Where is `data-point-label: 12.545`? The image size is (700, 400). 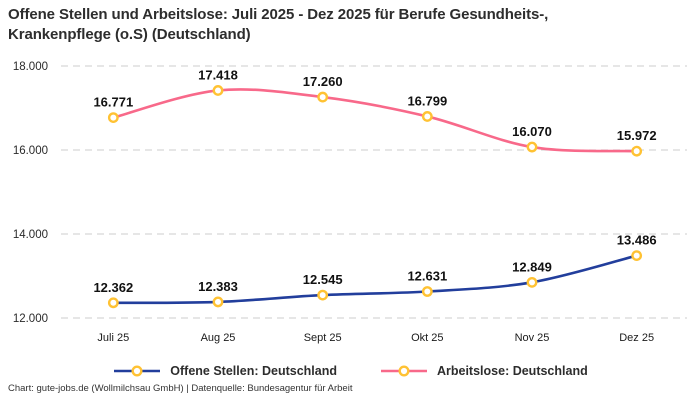 data-point-label: 12.545 is located at coordinates (323, 279).